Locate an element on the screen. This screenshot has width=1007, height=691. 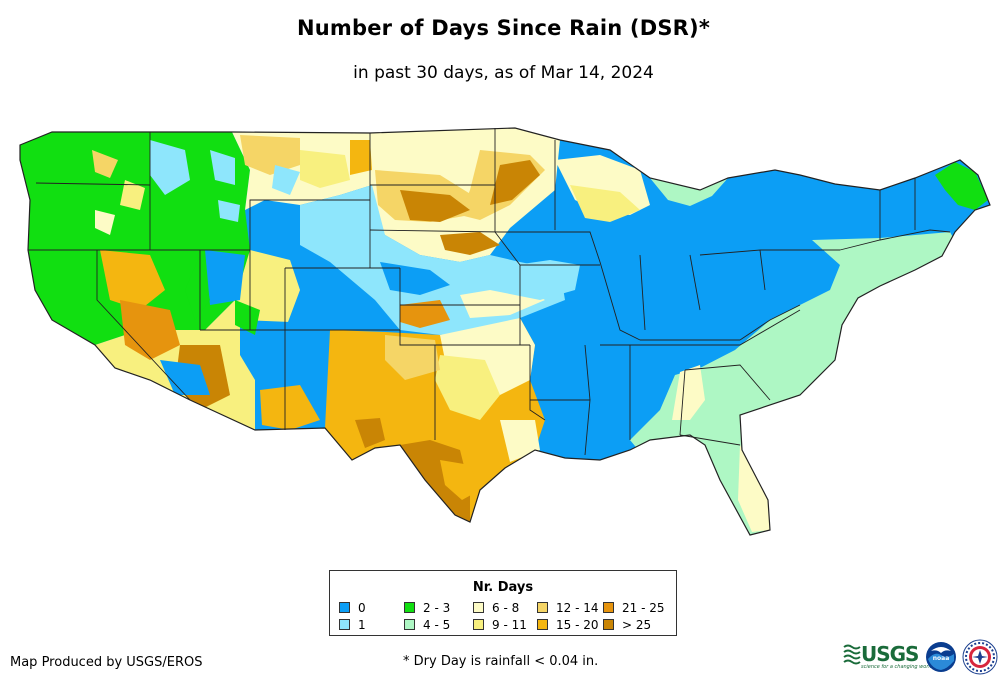
legend-title: Nr. Days is located at coordinates (503, 587).